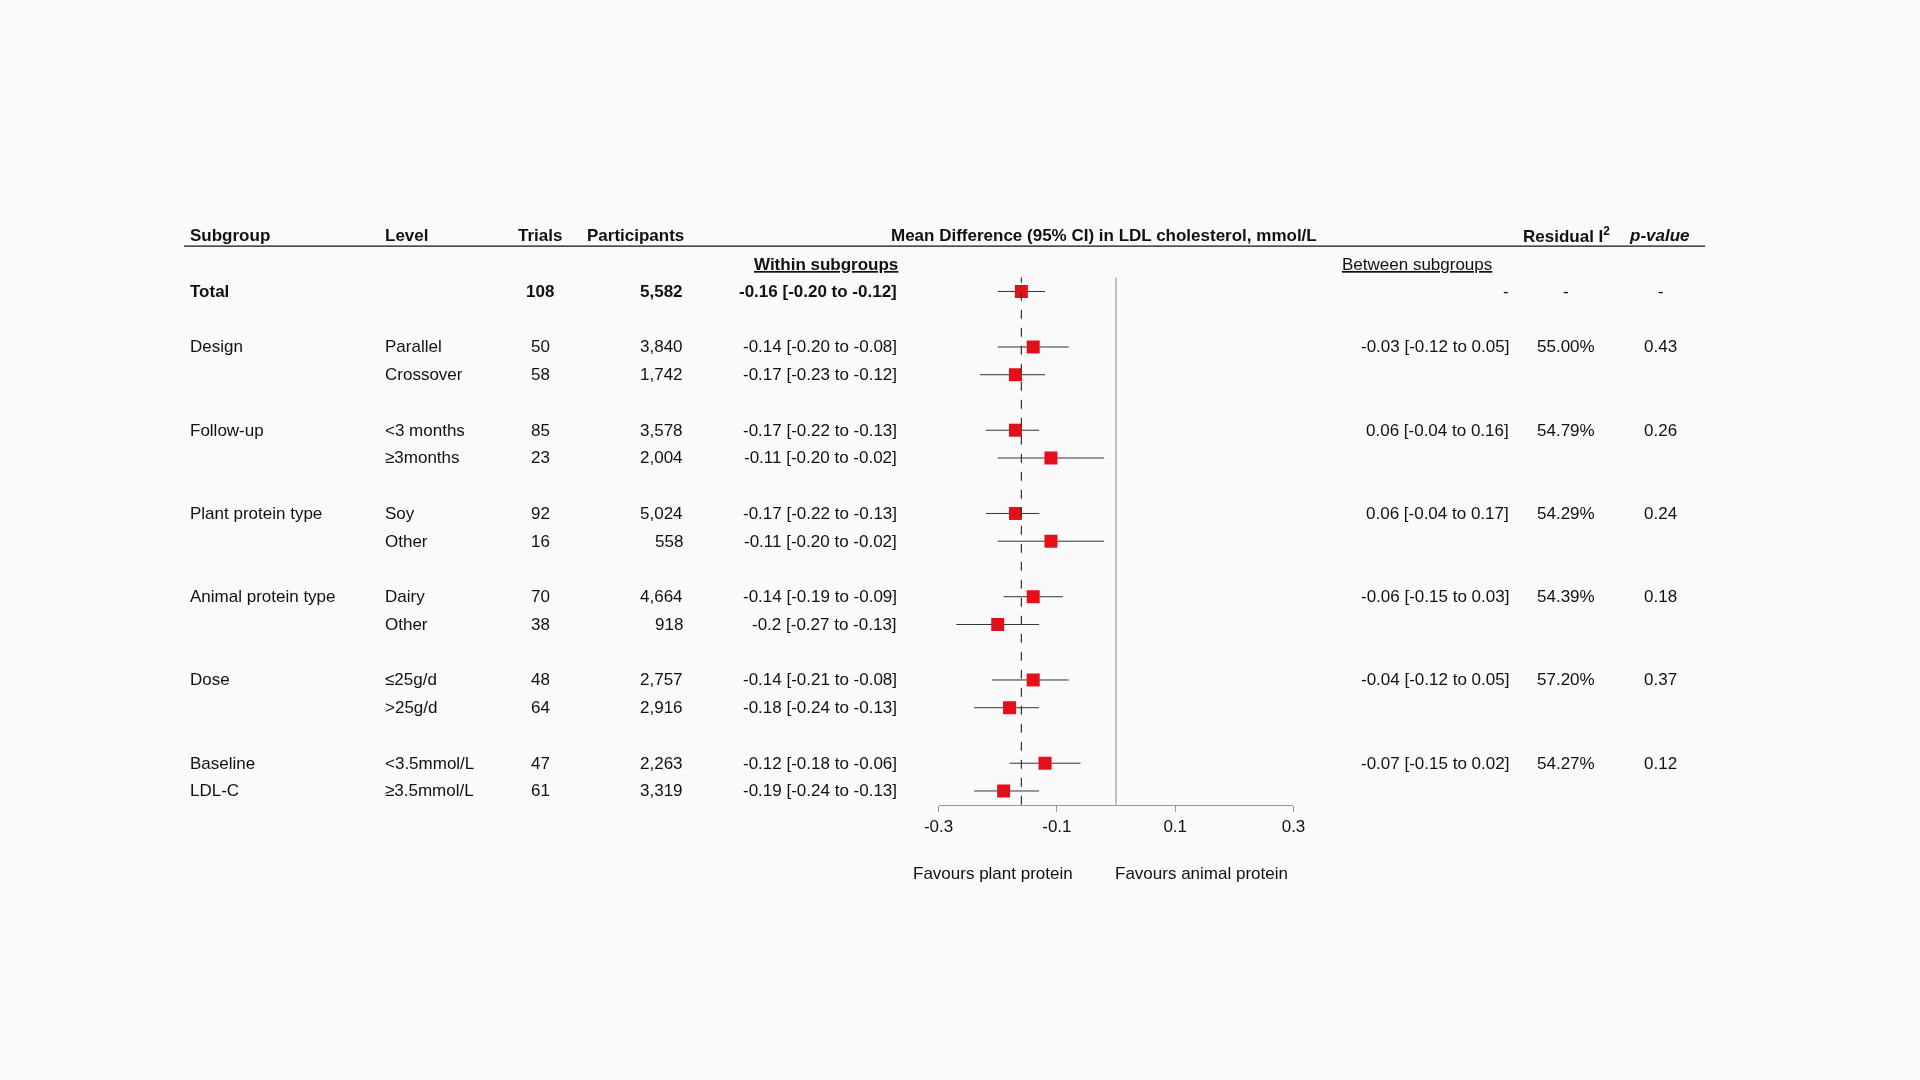 The image size is (1920, 1080). Describe the element at coordinates (1293, 827) in the screenshot. I see `x-tick-label: 0.3` at that location.